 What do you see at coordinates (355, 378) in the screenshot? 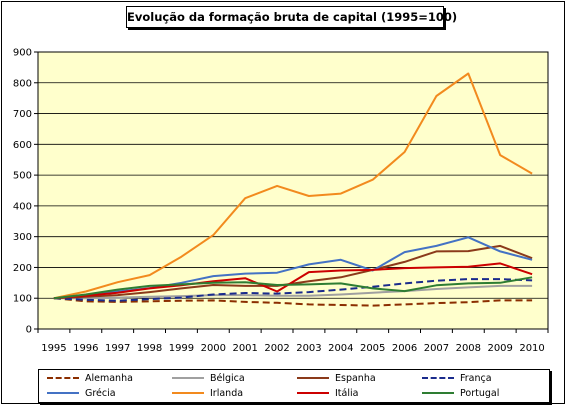
I see `legend-label: Espanha` at bounding box center [355, 378].